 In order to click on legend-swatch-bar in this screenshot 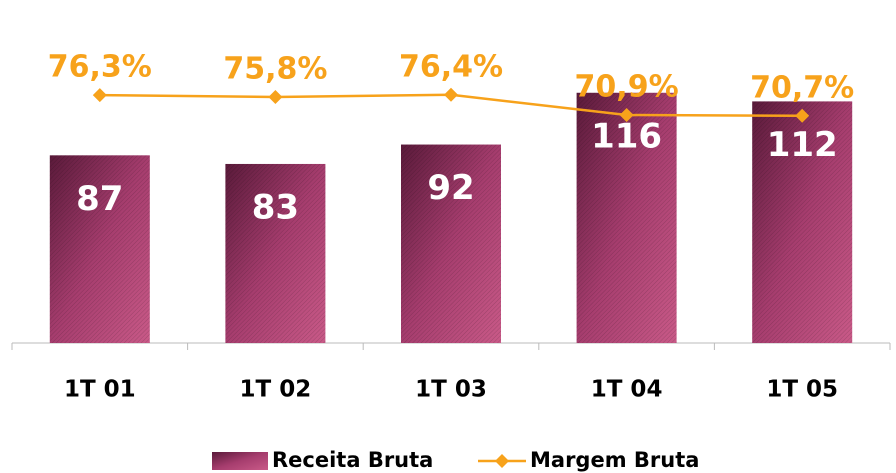, I will do `click(240, 461)`.